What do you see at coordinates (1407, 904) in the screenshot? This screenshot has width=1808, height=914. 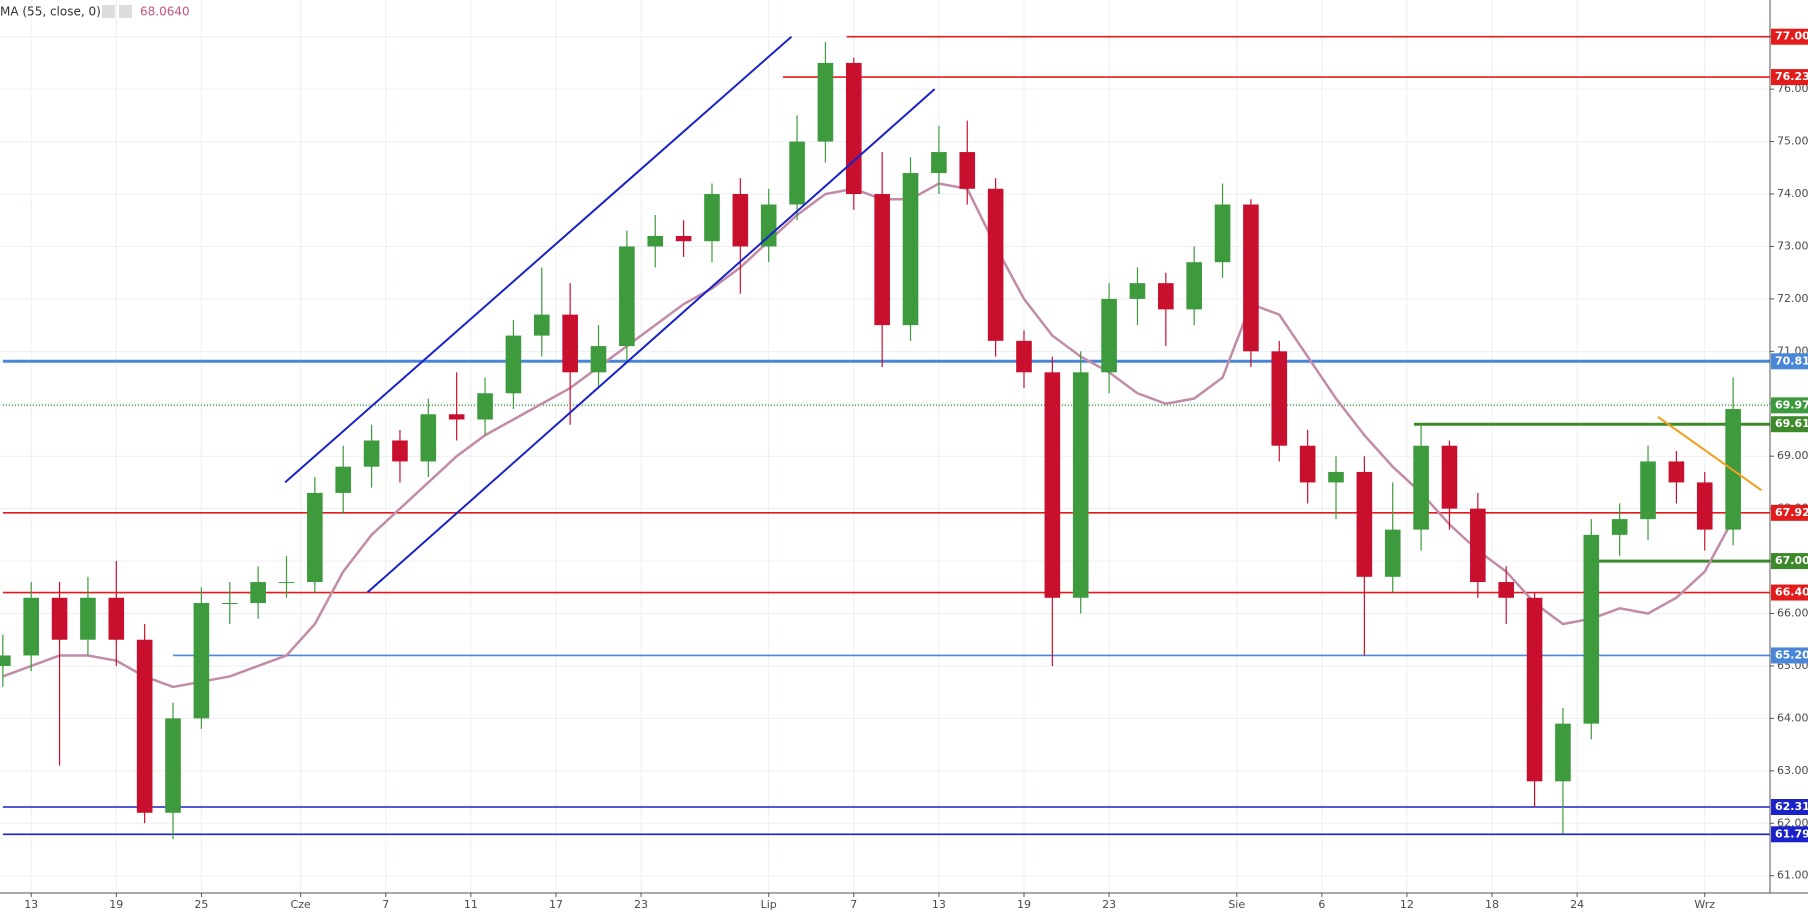 I see `x-tick-label: 12` at bounding box center [1407, 904].